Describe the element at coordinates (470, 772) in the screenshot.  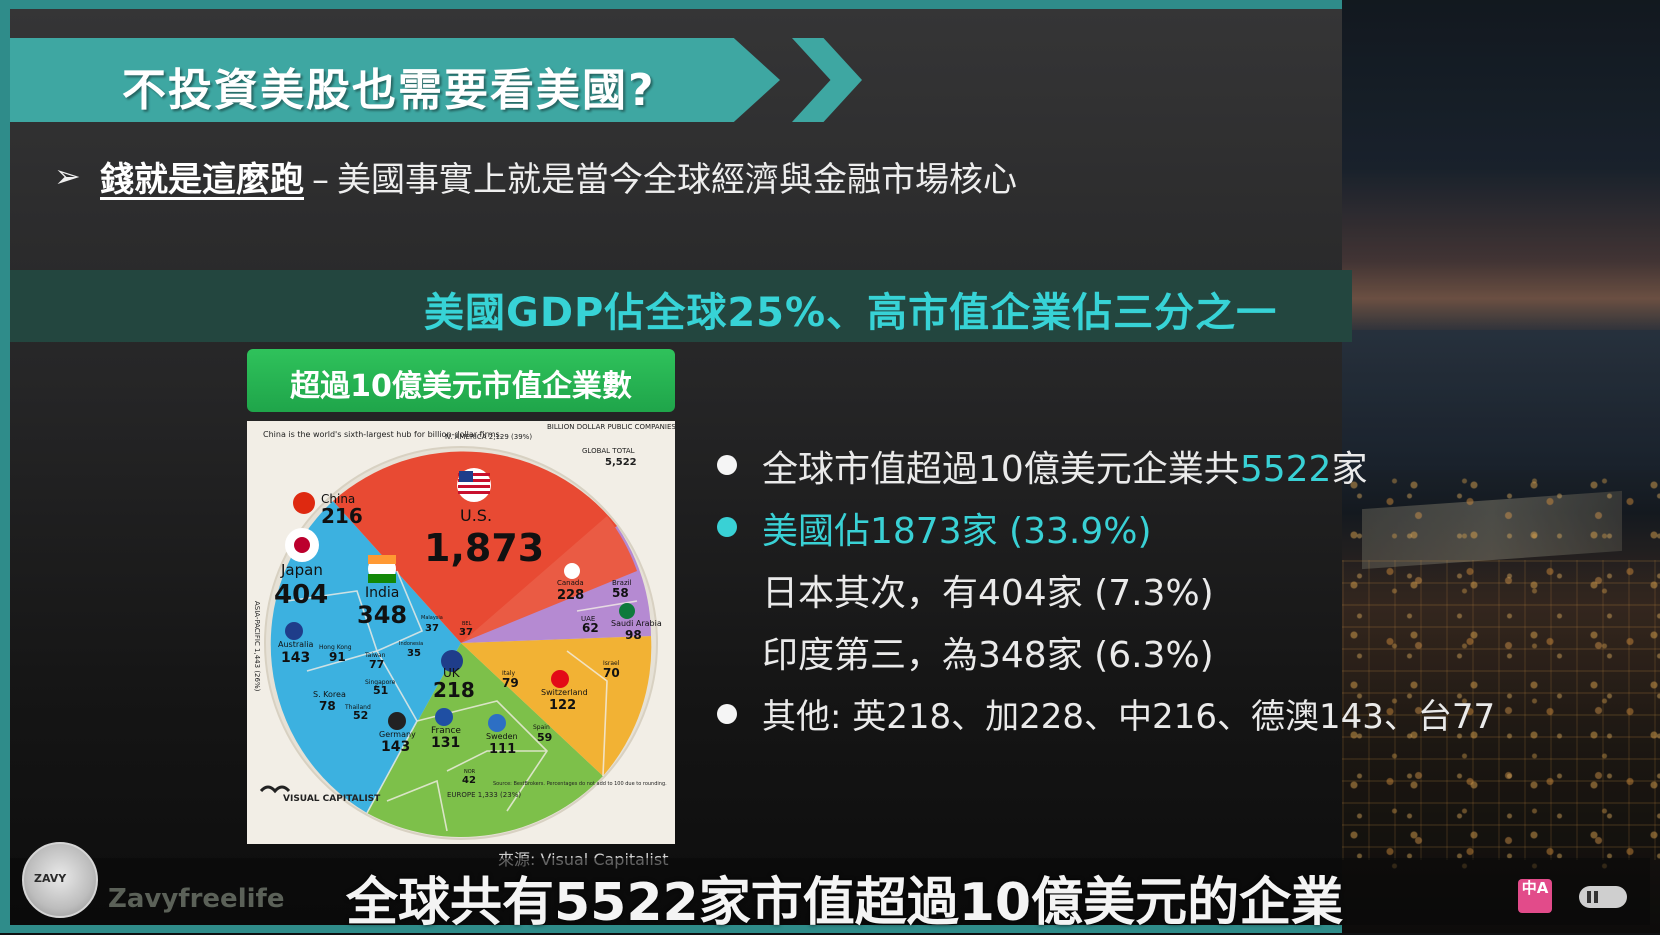
I see `country-nor-name: NOR` at that location.